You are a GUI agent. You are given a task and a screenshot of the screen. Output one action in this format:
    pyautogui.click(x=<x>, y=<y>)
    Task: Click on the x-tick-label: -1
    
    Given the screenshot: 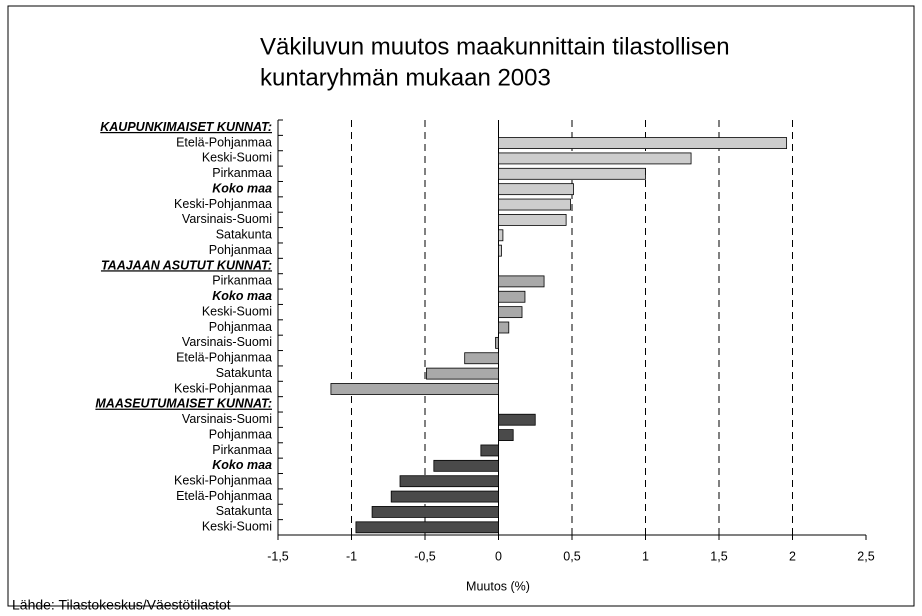 What is the action you would take?
    pyautogui.click(x=351, y=556)
    